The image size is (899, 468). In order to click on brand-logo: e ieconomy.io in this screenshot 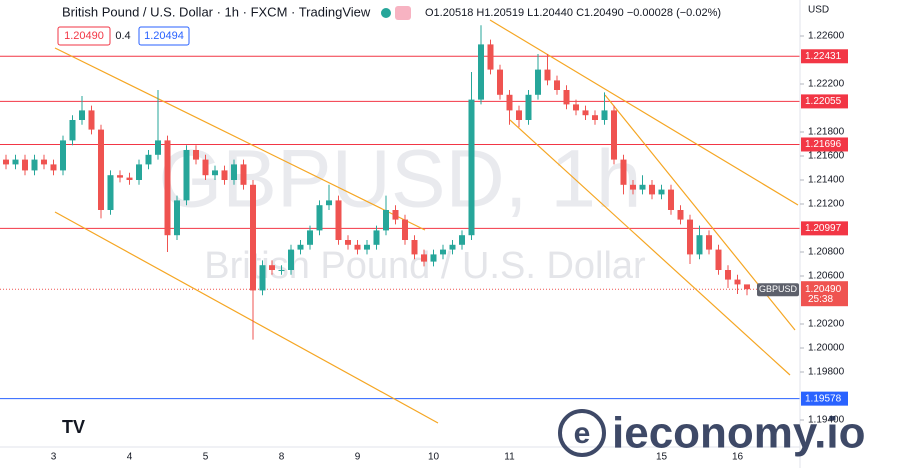, I will do `click(711, 433)`.